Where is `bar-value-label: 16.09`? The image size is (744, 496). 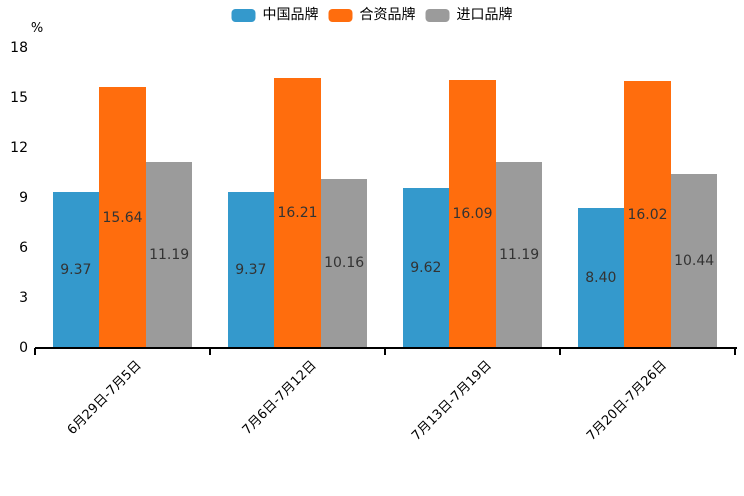 bar-value-label: 16.09 is located at coordinates (472, 213).